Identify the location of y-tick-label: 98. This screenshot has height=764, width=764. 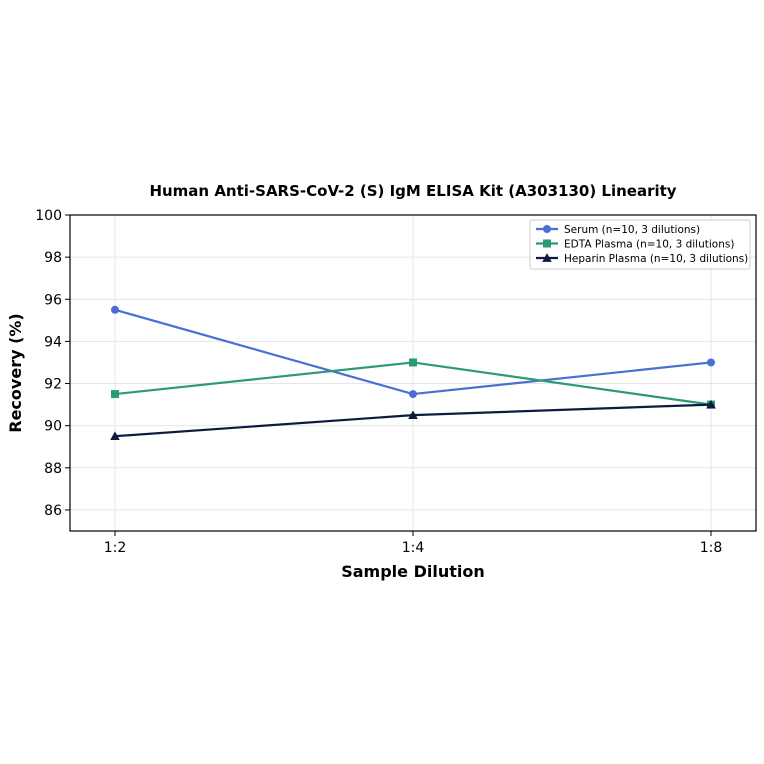
(53, 258).